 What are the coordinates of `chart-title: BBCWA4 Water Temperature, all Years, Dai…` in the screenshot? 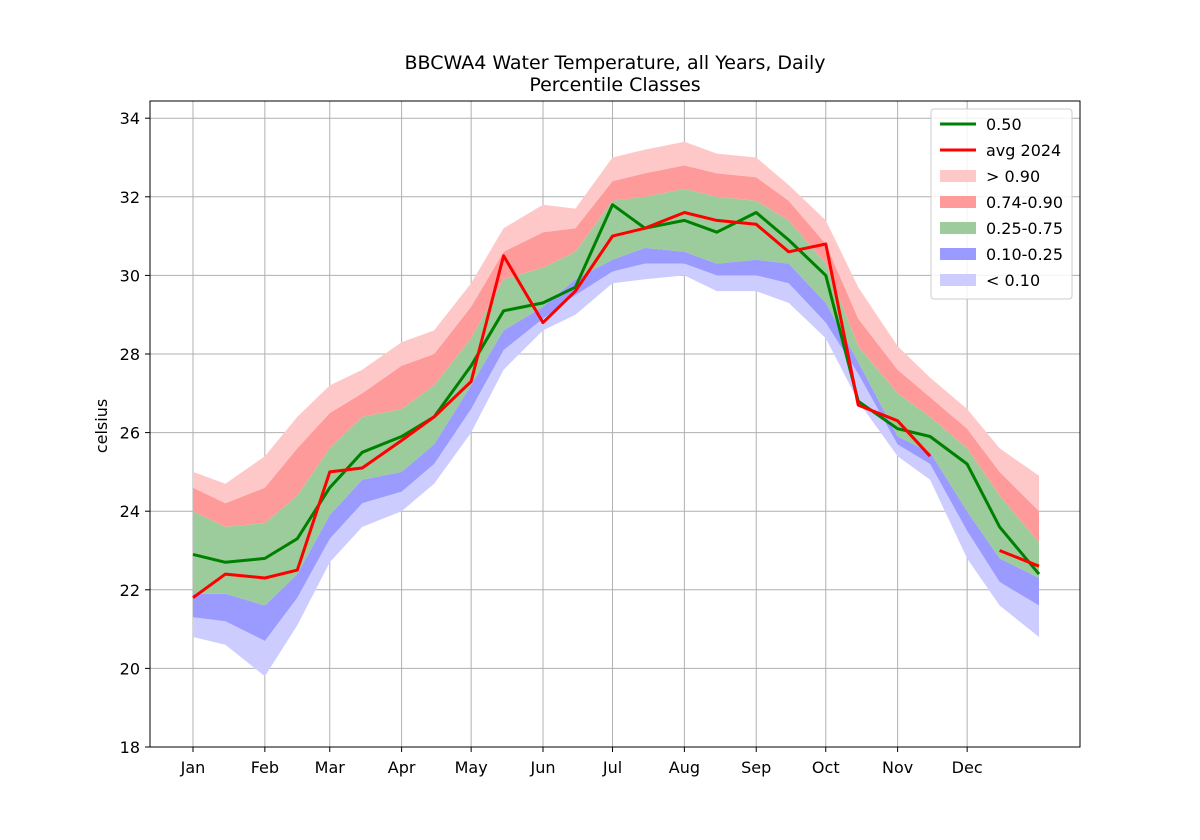 It's located at (614, 63).